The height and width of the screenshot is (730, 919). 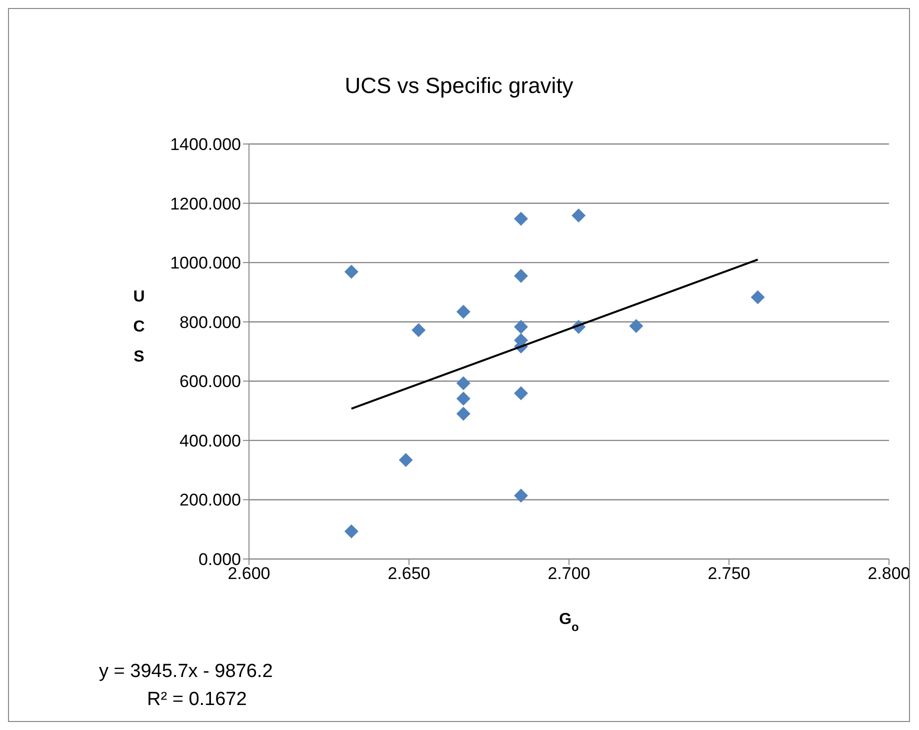 What do you see at coordinates (210, 440) in the screenshot?
I see `y-tick-label: 400.000` at bounding box center [210, 440].